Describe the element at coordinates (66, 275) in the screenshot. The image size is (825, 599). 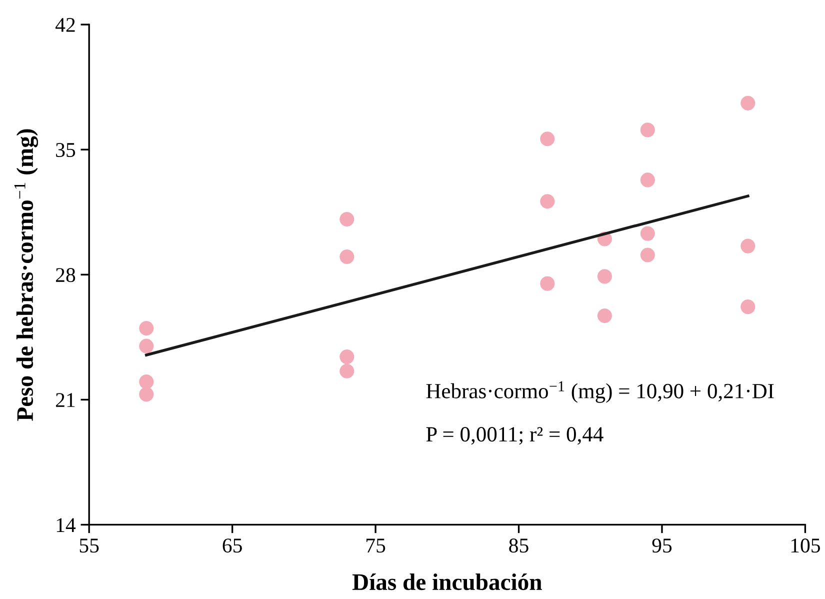
I see `y-tick-label: 28` at that location.